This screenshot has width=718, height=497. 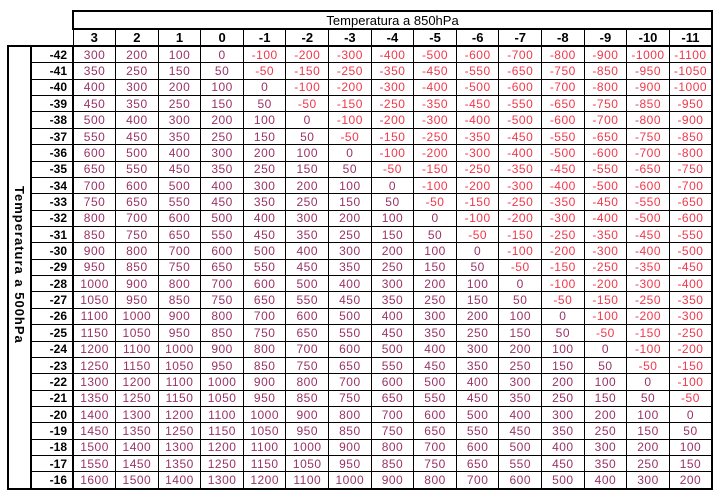 What do you see at coordinates (264, 37) in the screenshot?
I see `column-header--1: -1` at bounding box center [264, 37].